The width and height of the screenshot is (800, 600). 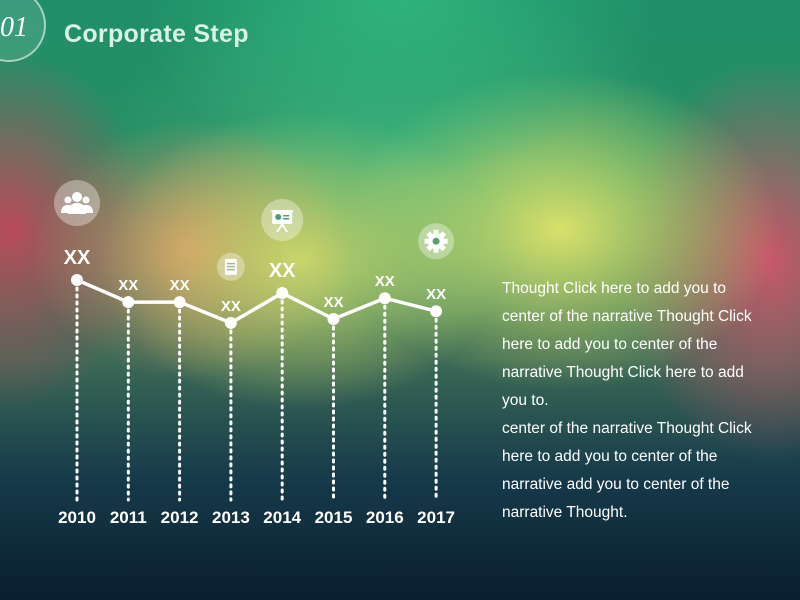 I want to click on tick-label-2013: 2013, so click(x=231, y=517).